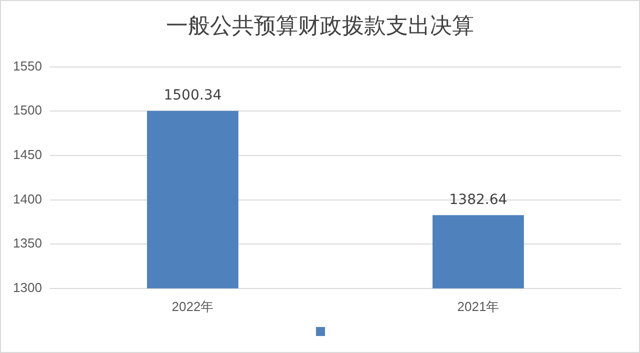 This screenshot has width=640, height=353. What do you see at coordinates (193, 306) in the screenshot?
I see `x-tick-label: 2022年` at bounding box center [193, 306].